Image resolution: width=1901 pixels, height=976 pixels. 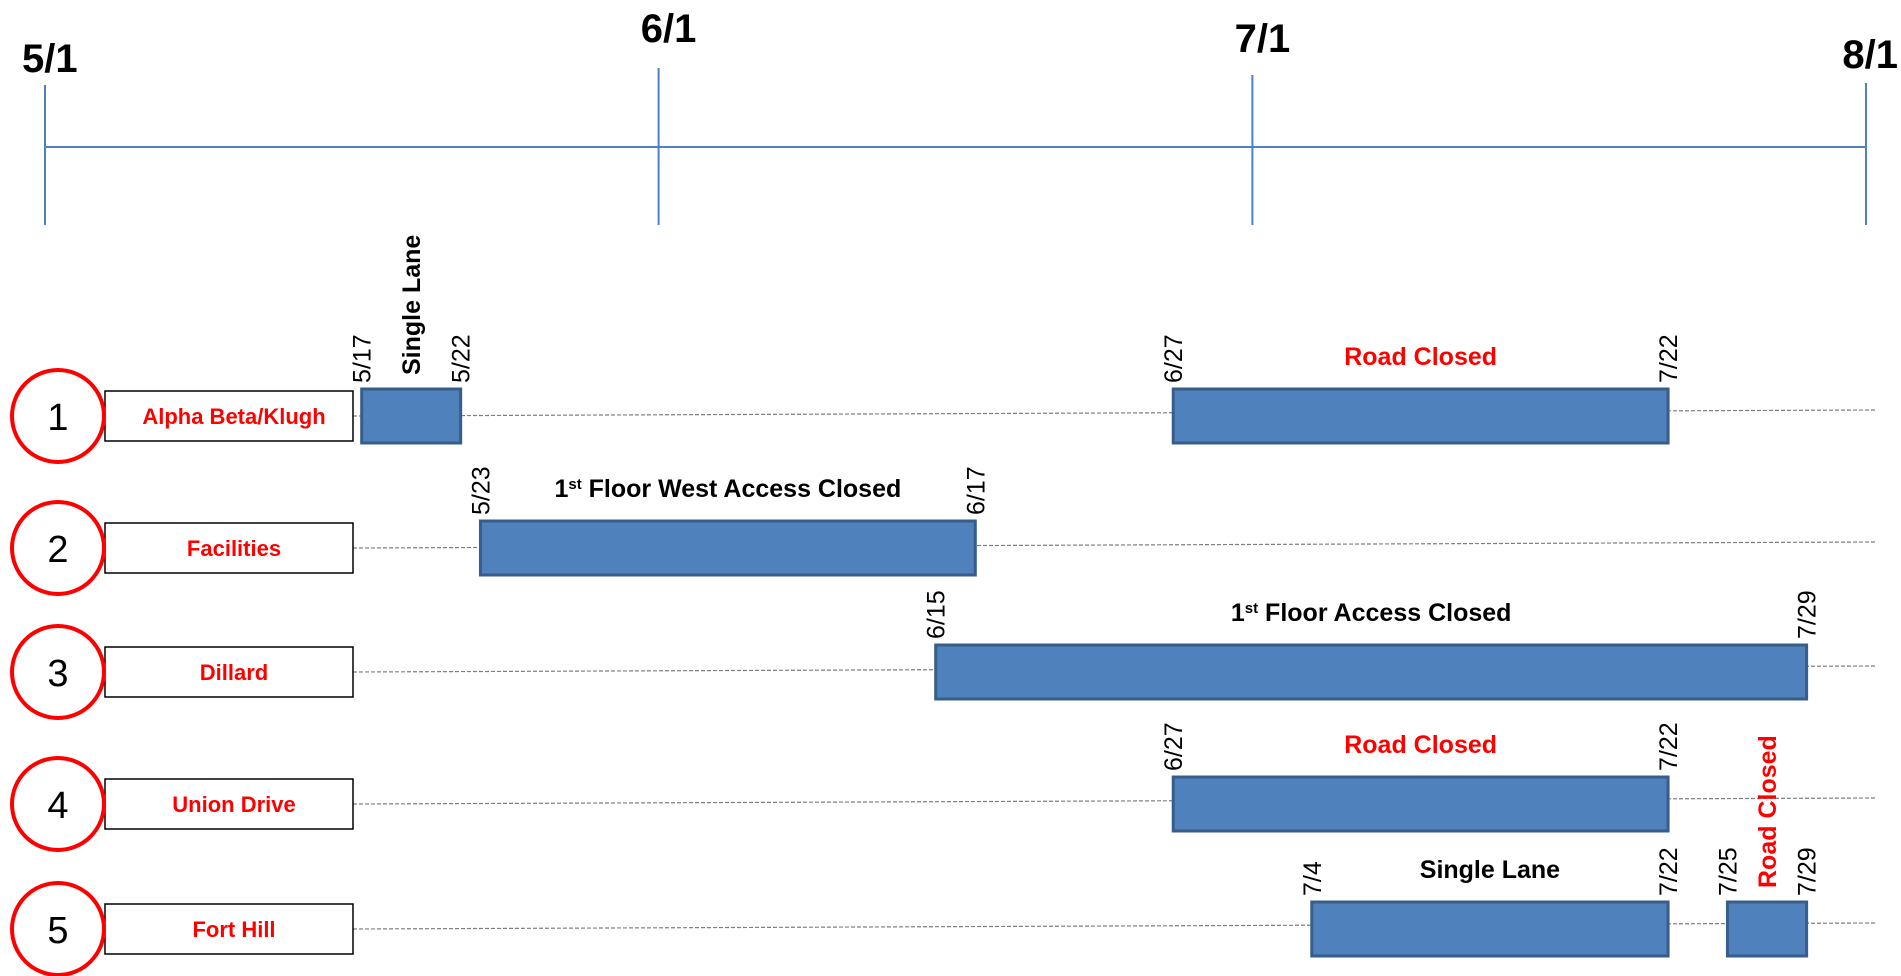 I want to click on annotation-text: Floor Access Closed, so click(x=1384, y=613).